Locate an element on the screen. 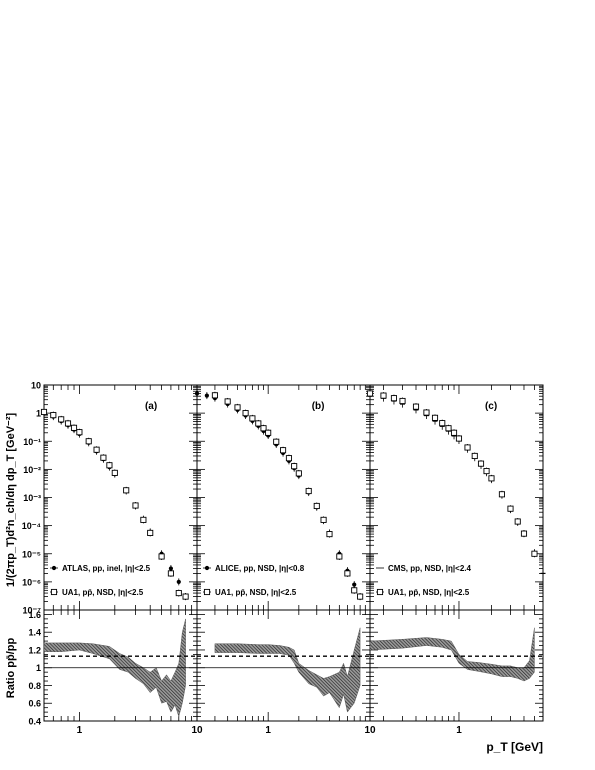 This screenshot has width=595, height=770. ratio-y-tick-label: 1.4 is located at coordinates (34, 633).